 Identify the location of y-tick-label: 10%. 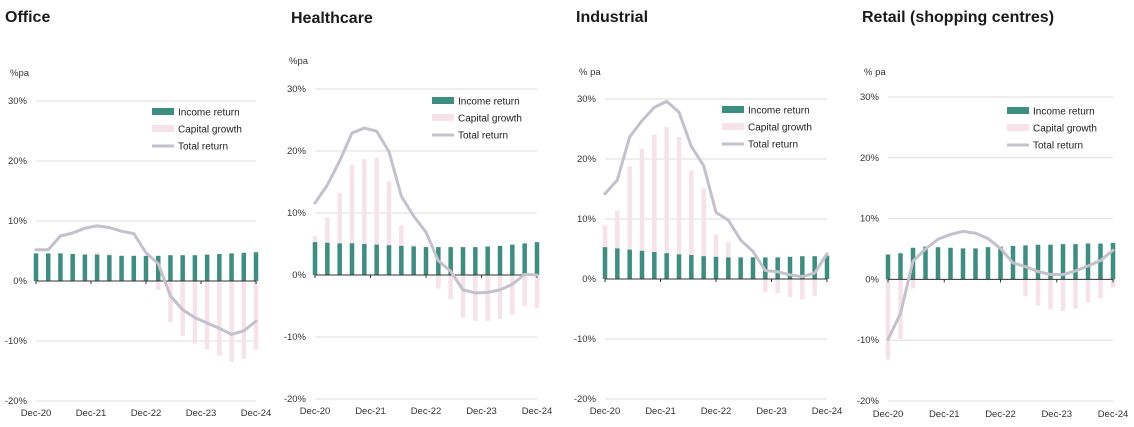
(870, 219).